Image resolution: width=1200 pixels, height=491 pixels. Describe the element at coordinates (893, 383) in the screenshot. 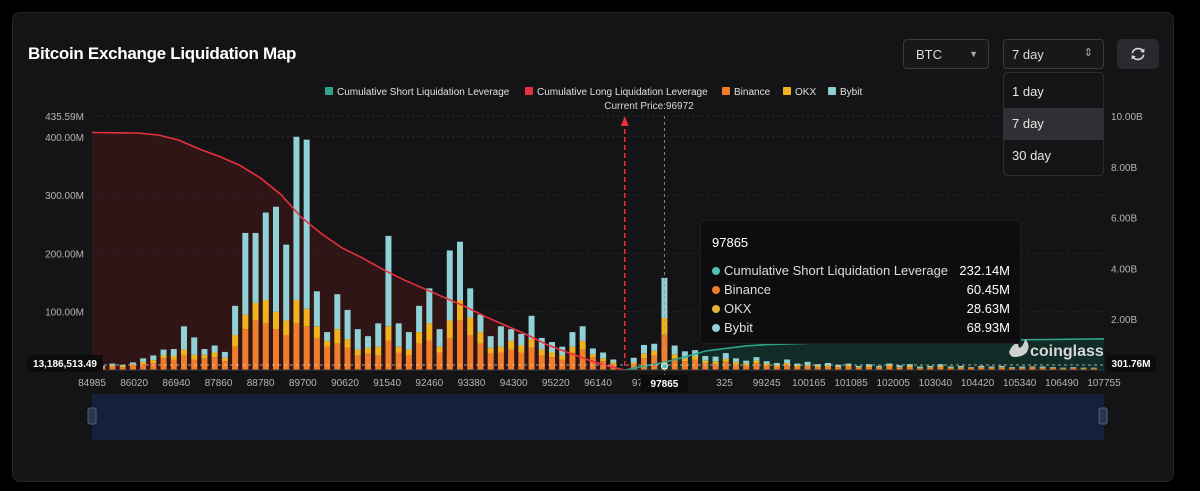

I see `x-tick-label: 102005` at that location.